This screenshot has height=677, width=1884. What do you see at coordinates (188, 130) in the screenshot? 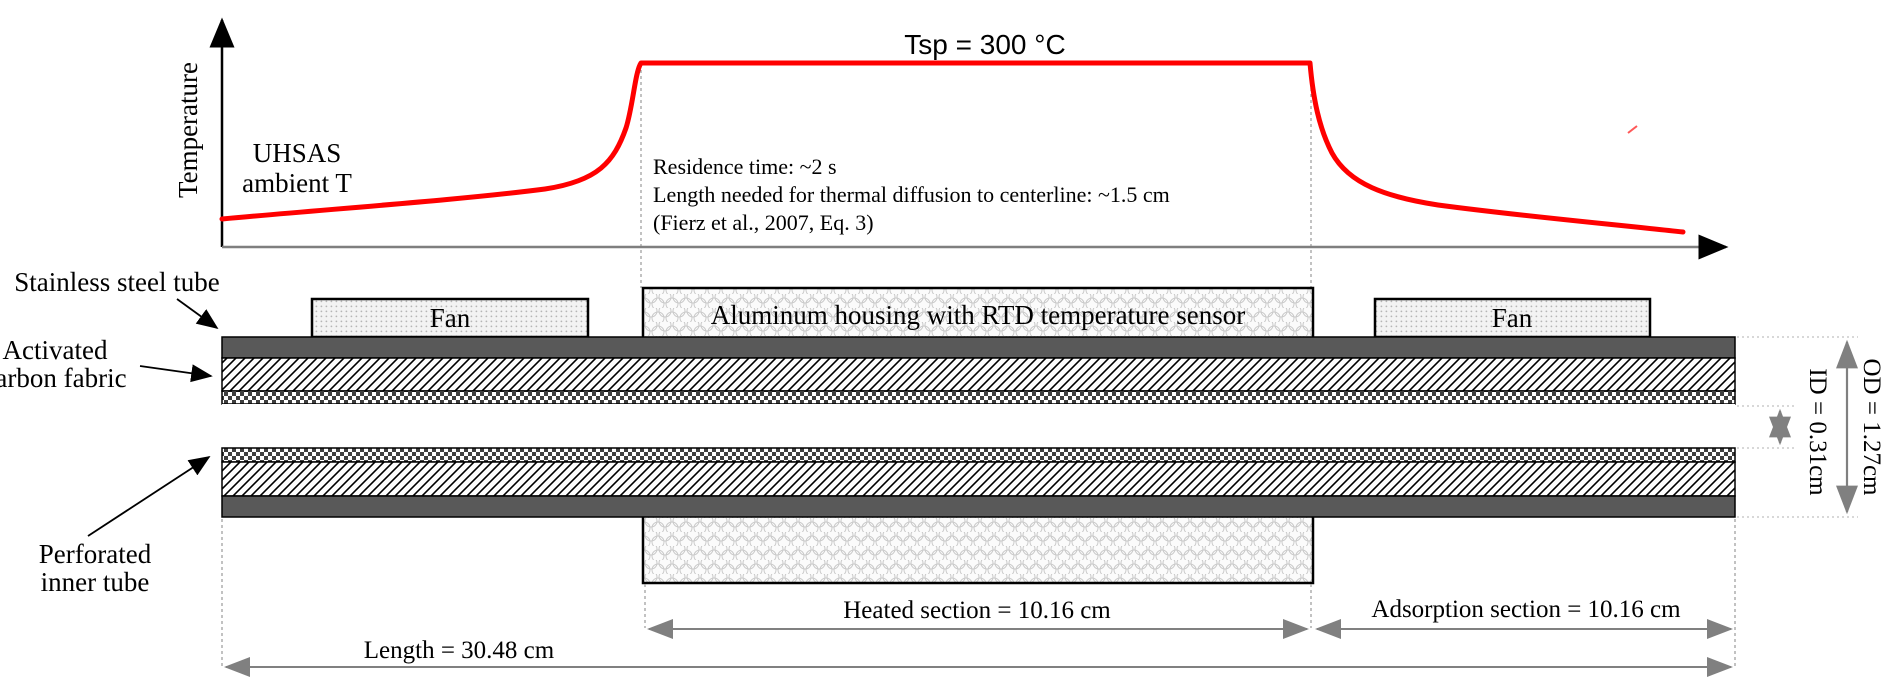
I see `y-axis-label: Temperature` at bounding box center [188, 130].